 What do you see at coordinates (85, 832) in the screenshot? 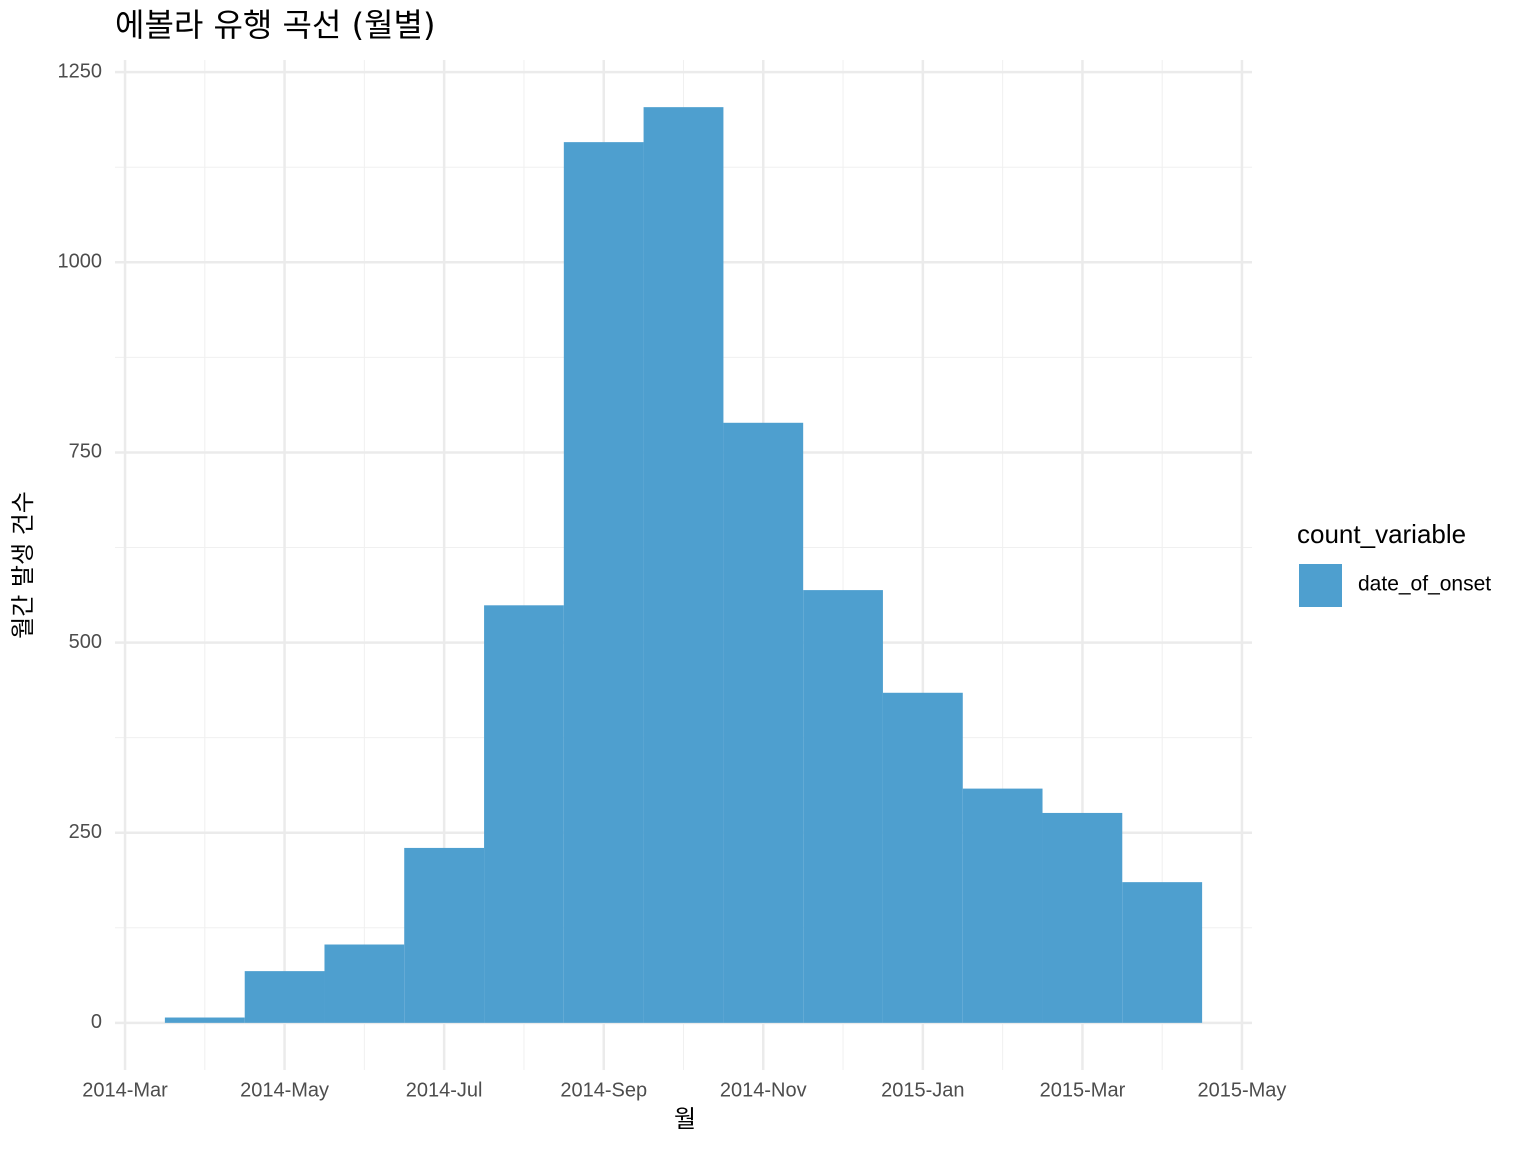
I see `y-tick-label: 250` at bounding box center [85, 832].